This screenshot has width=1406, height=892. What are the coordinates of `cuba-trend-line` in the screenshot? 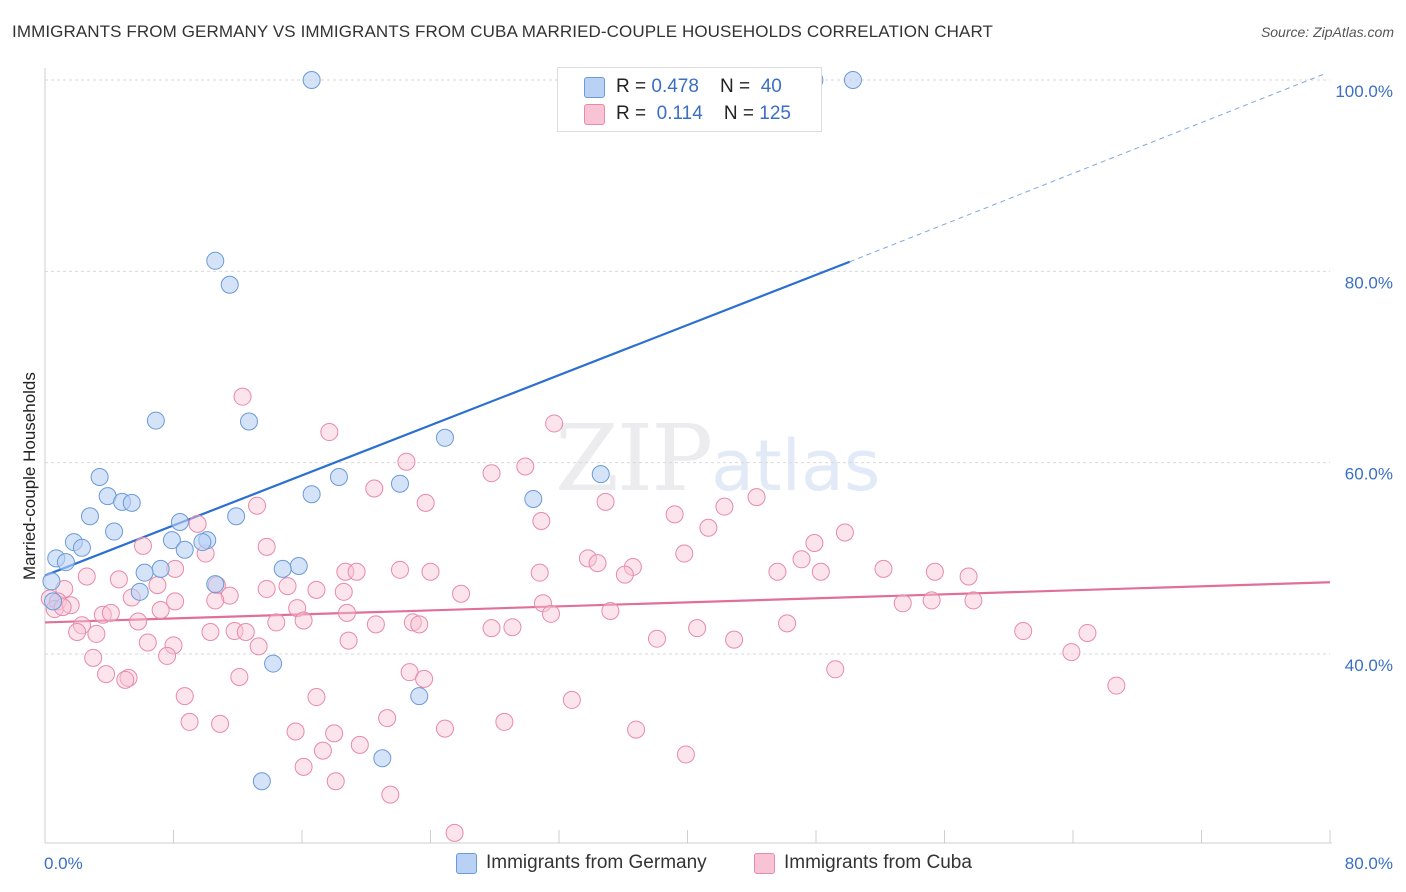 It's located at (687, 602).